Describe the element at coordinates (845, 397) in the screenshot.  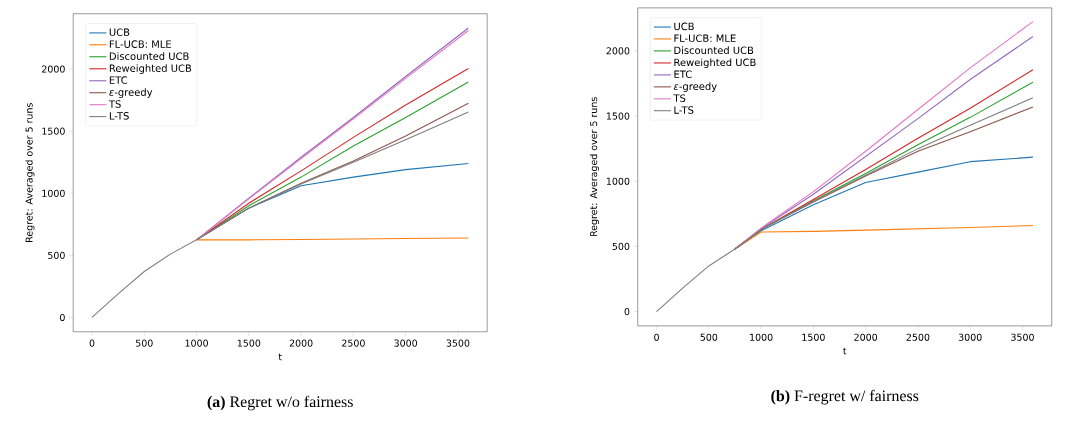
I see `text: (b) F-regret w/ fairness` at that location.